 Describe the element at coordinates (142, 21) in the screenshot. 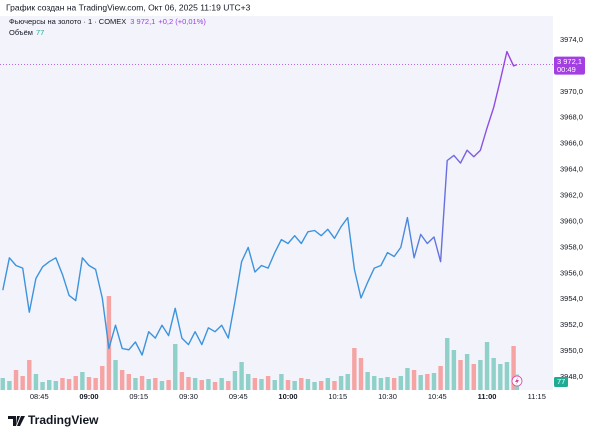

I see `legend-price: 3 972,1` at that location.